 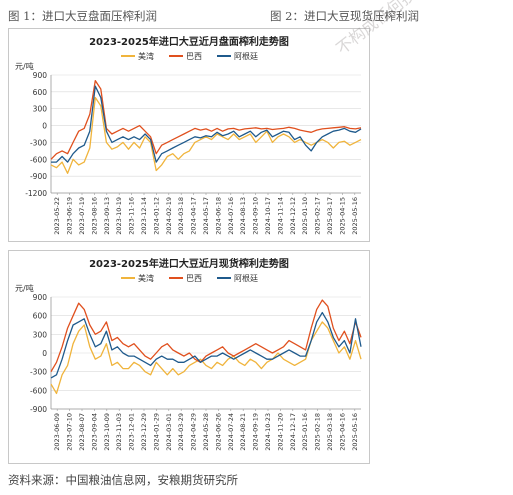 I want to click on x-tick-label: 2024-03-18, so click(x=181, y=216).